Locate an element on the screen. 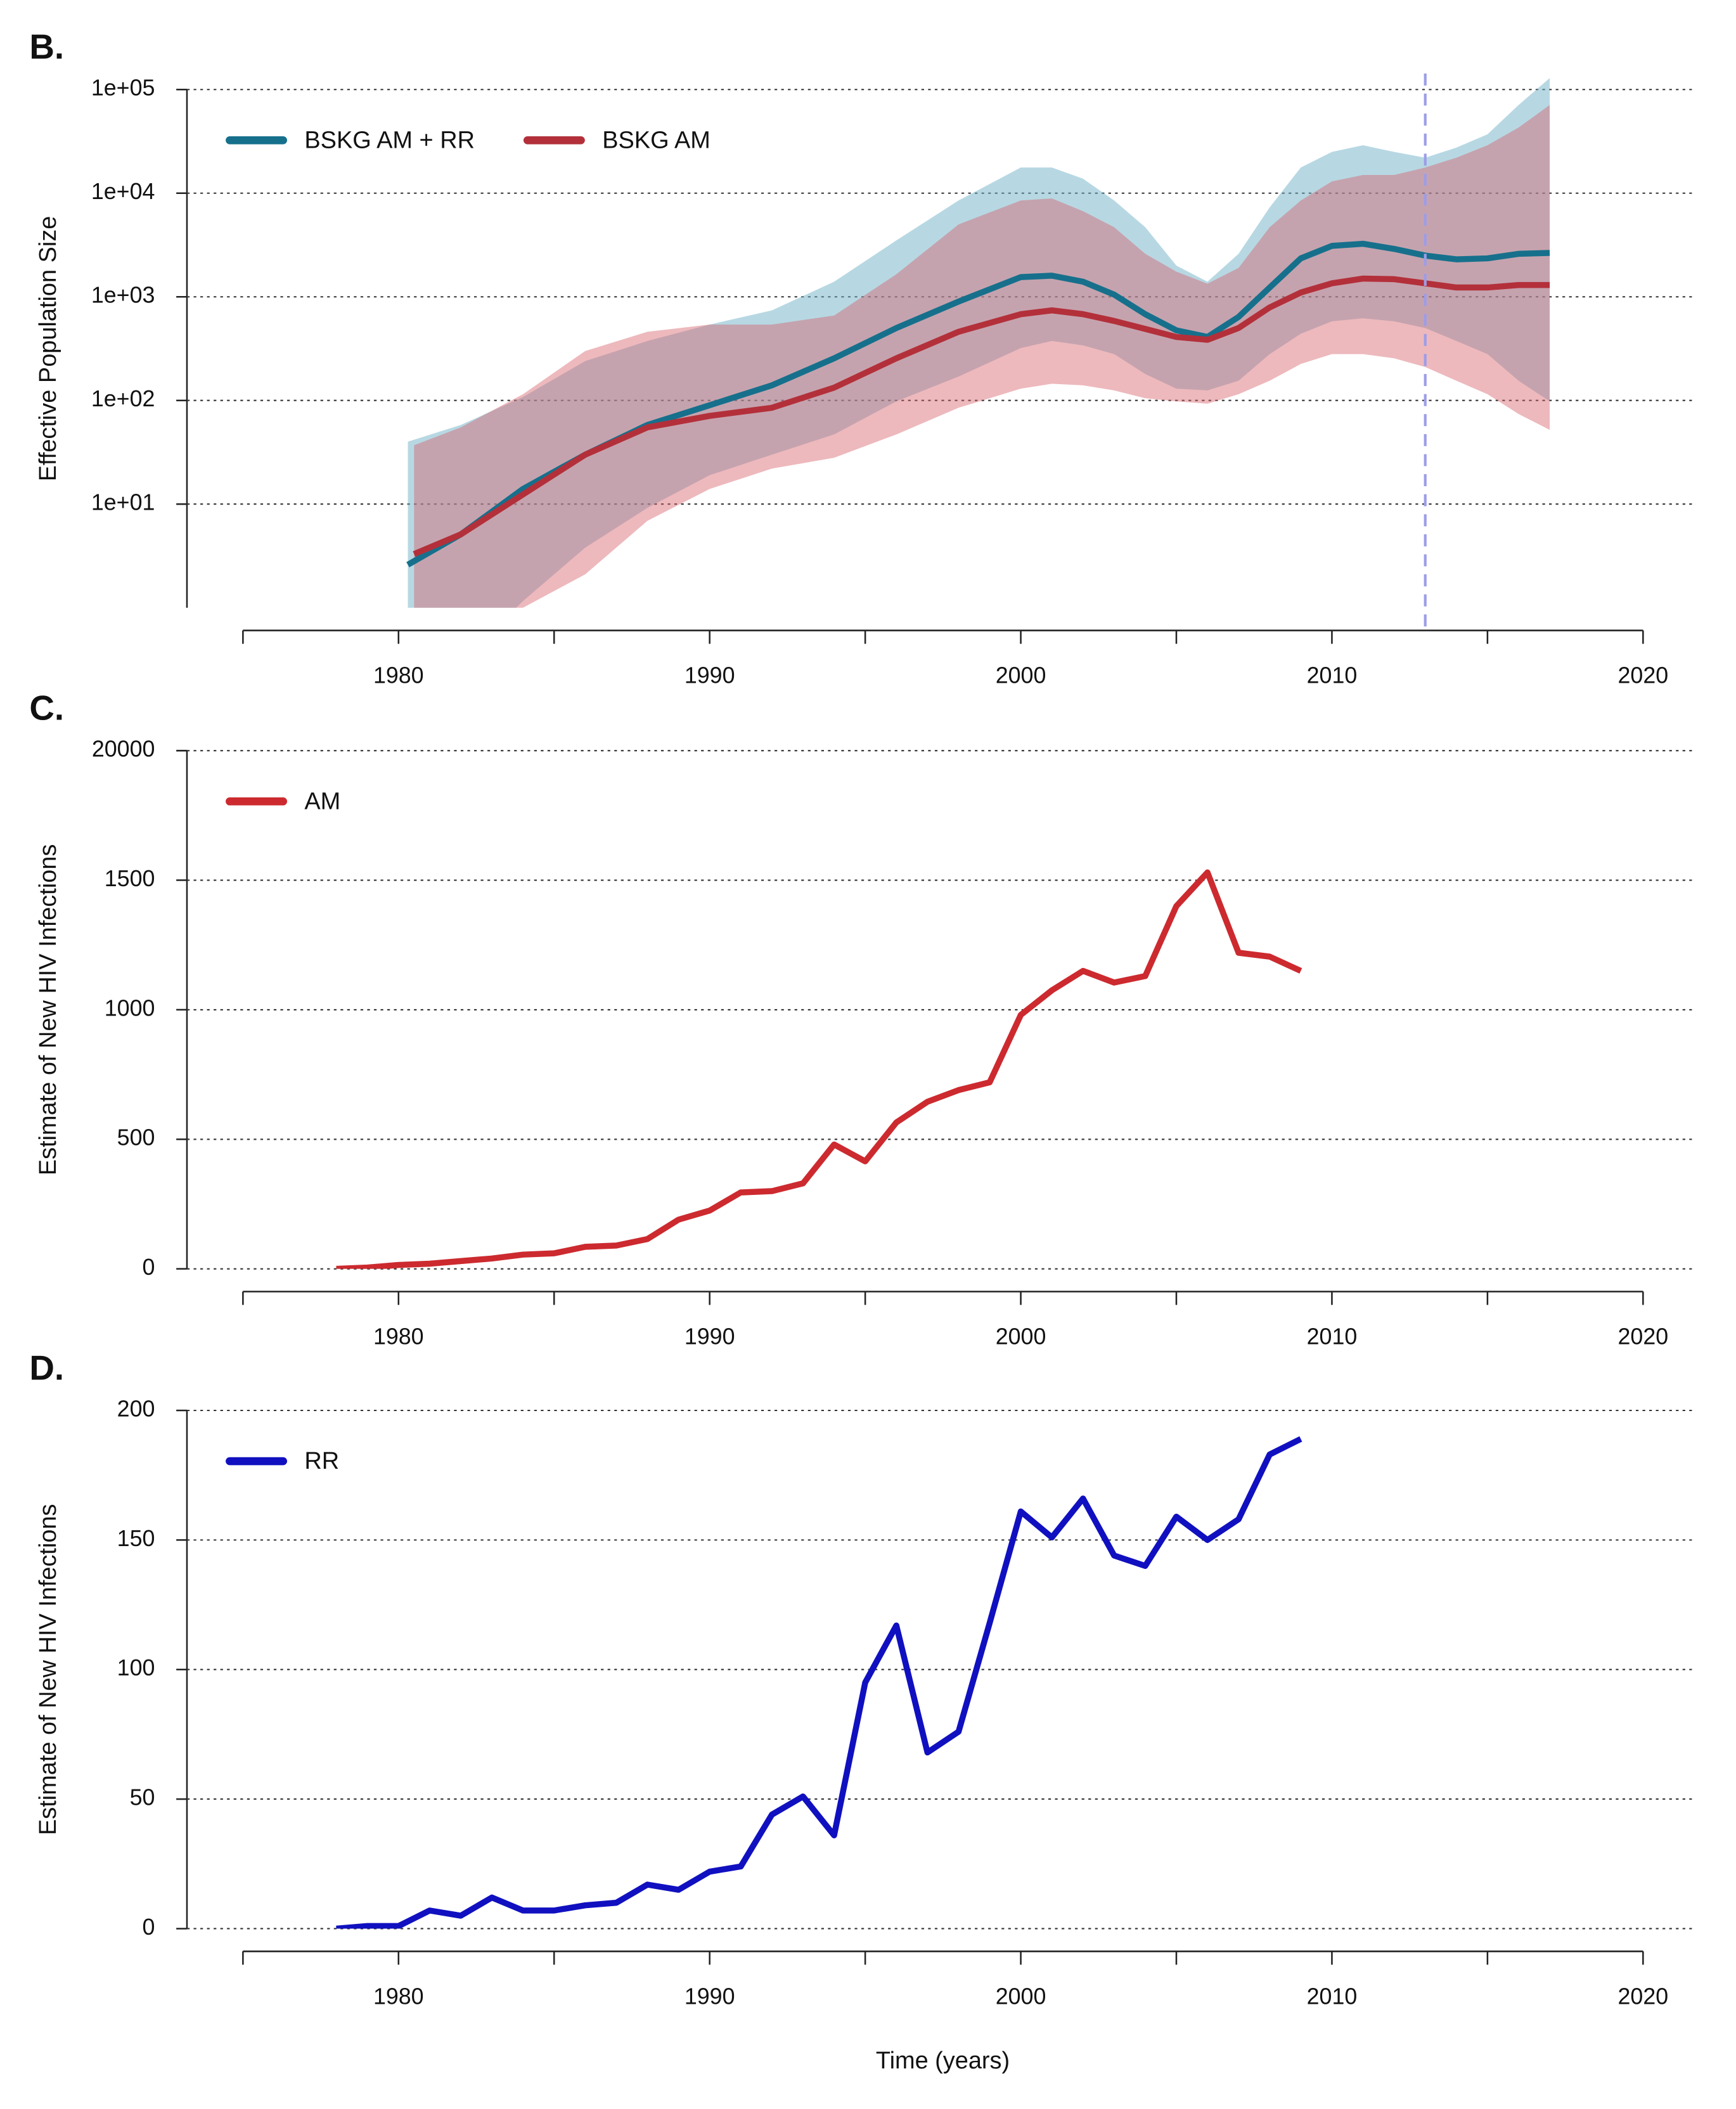  y-tick-label: 20000 is located at coordinates (123, 749).